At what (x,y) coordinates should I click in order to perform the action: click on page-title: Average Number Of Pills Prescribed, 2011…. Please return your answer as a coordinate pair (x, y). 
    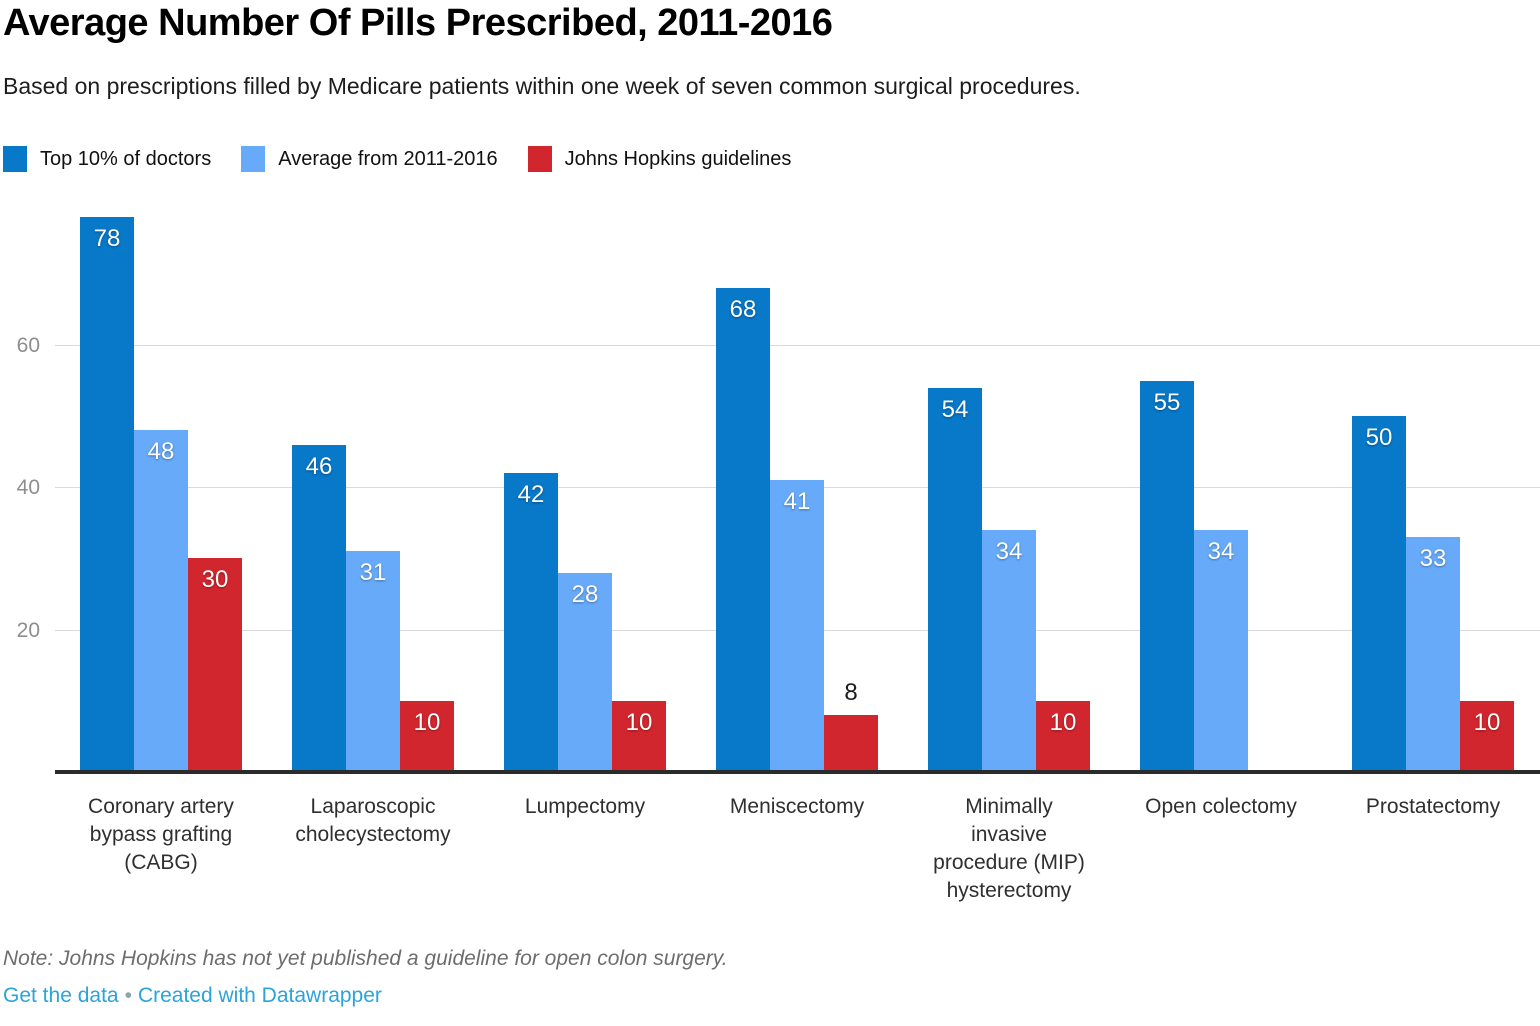
    Looking at the image, I should click on (418, 23).